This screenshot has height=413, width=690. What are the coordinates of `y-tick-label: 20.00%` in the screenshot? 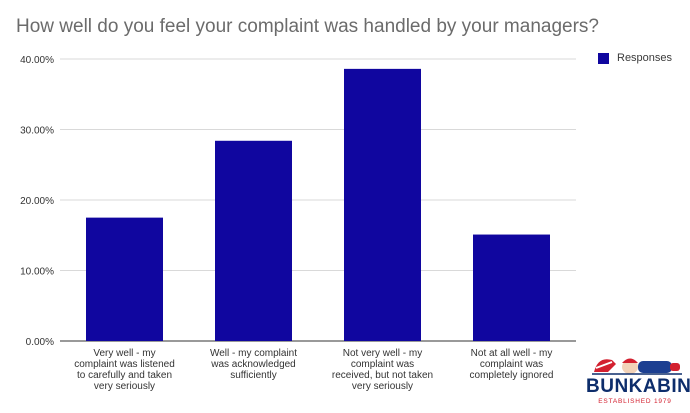 It's located at (37, 201).